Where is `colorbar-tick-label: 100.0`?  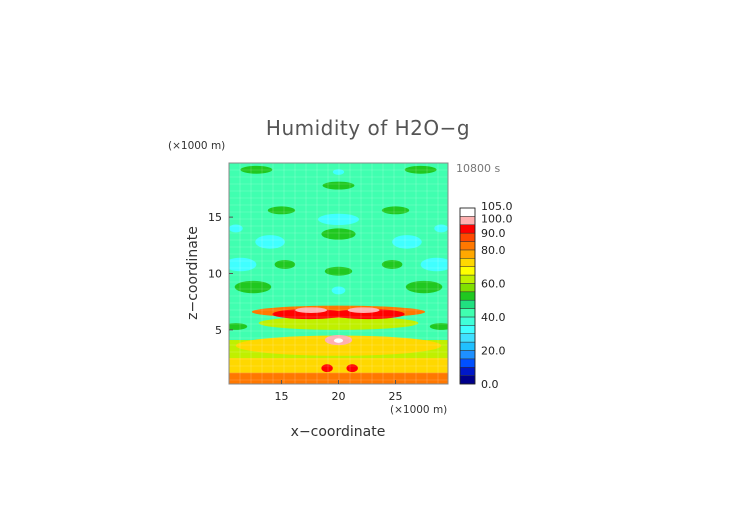
colorbar-tick-label: 100.0 is located at coordinates (497, 218).